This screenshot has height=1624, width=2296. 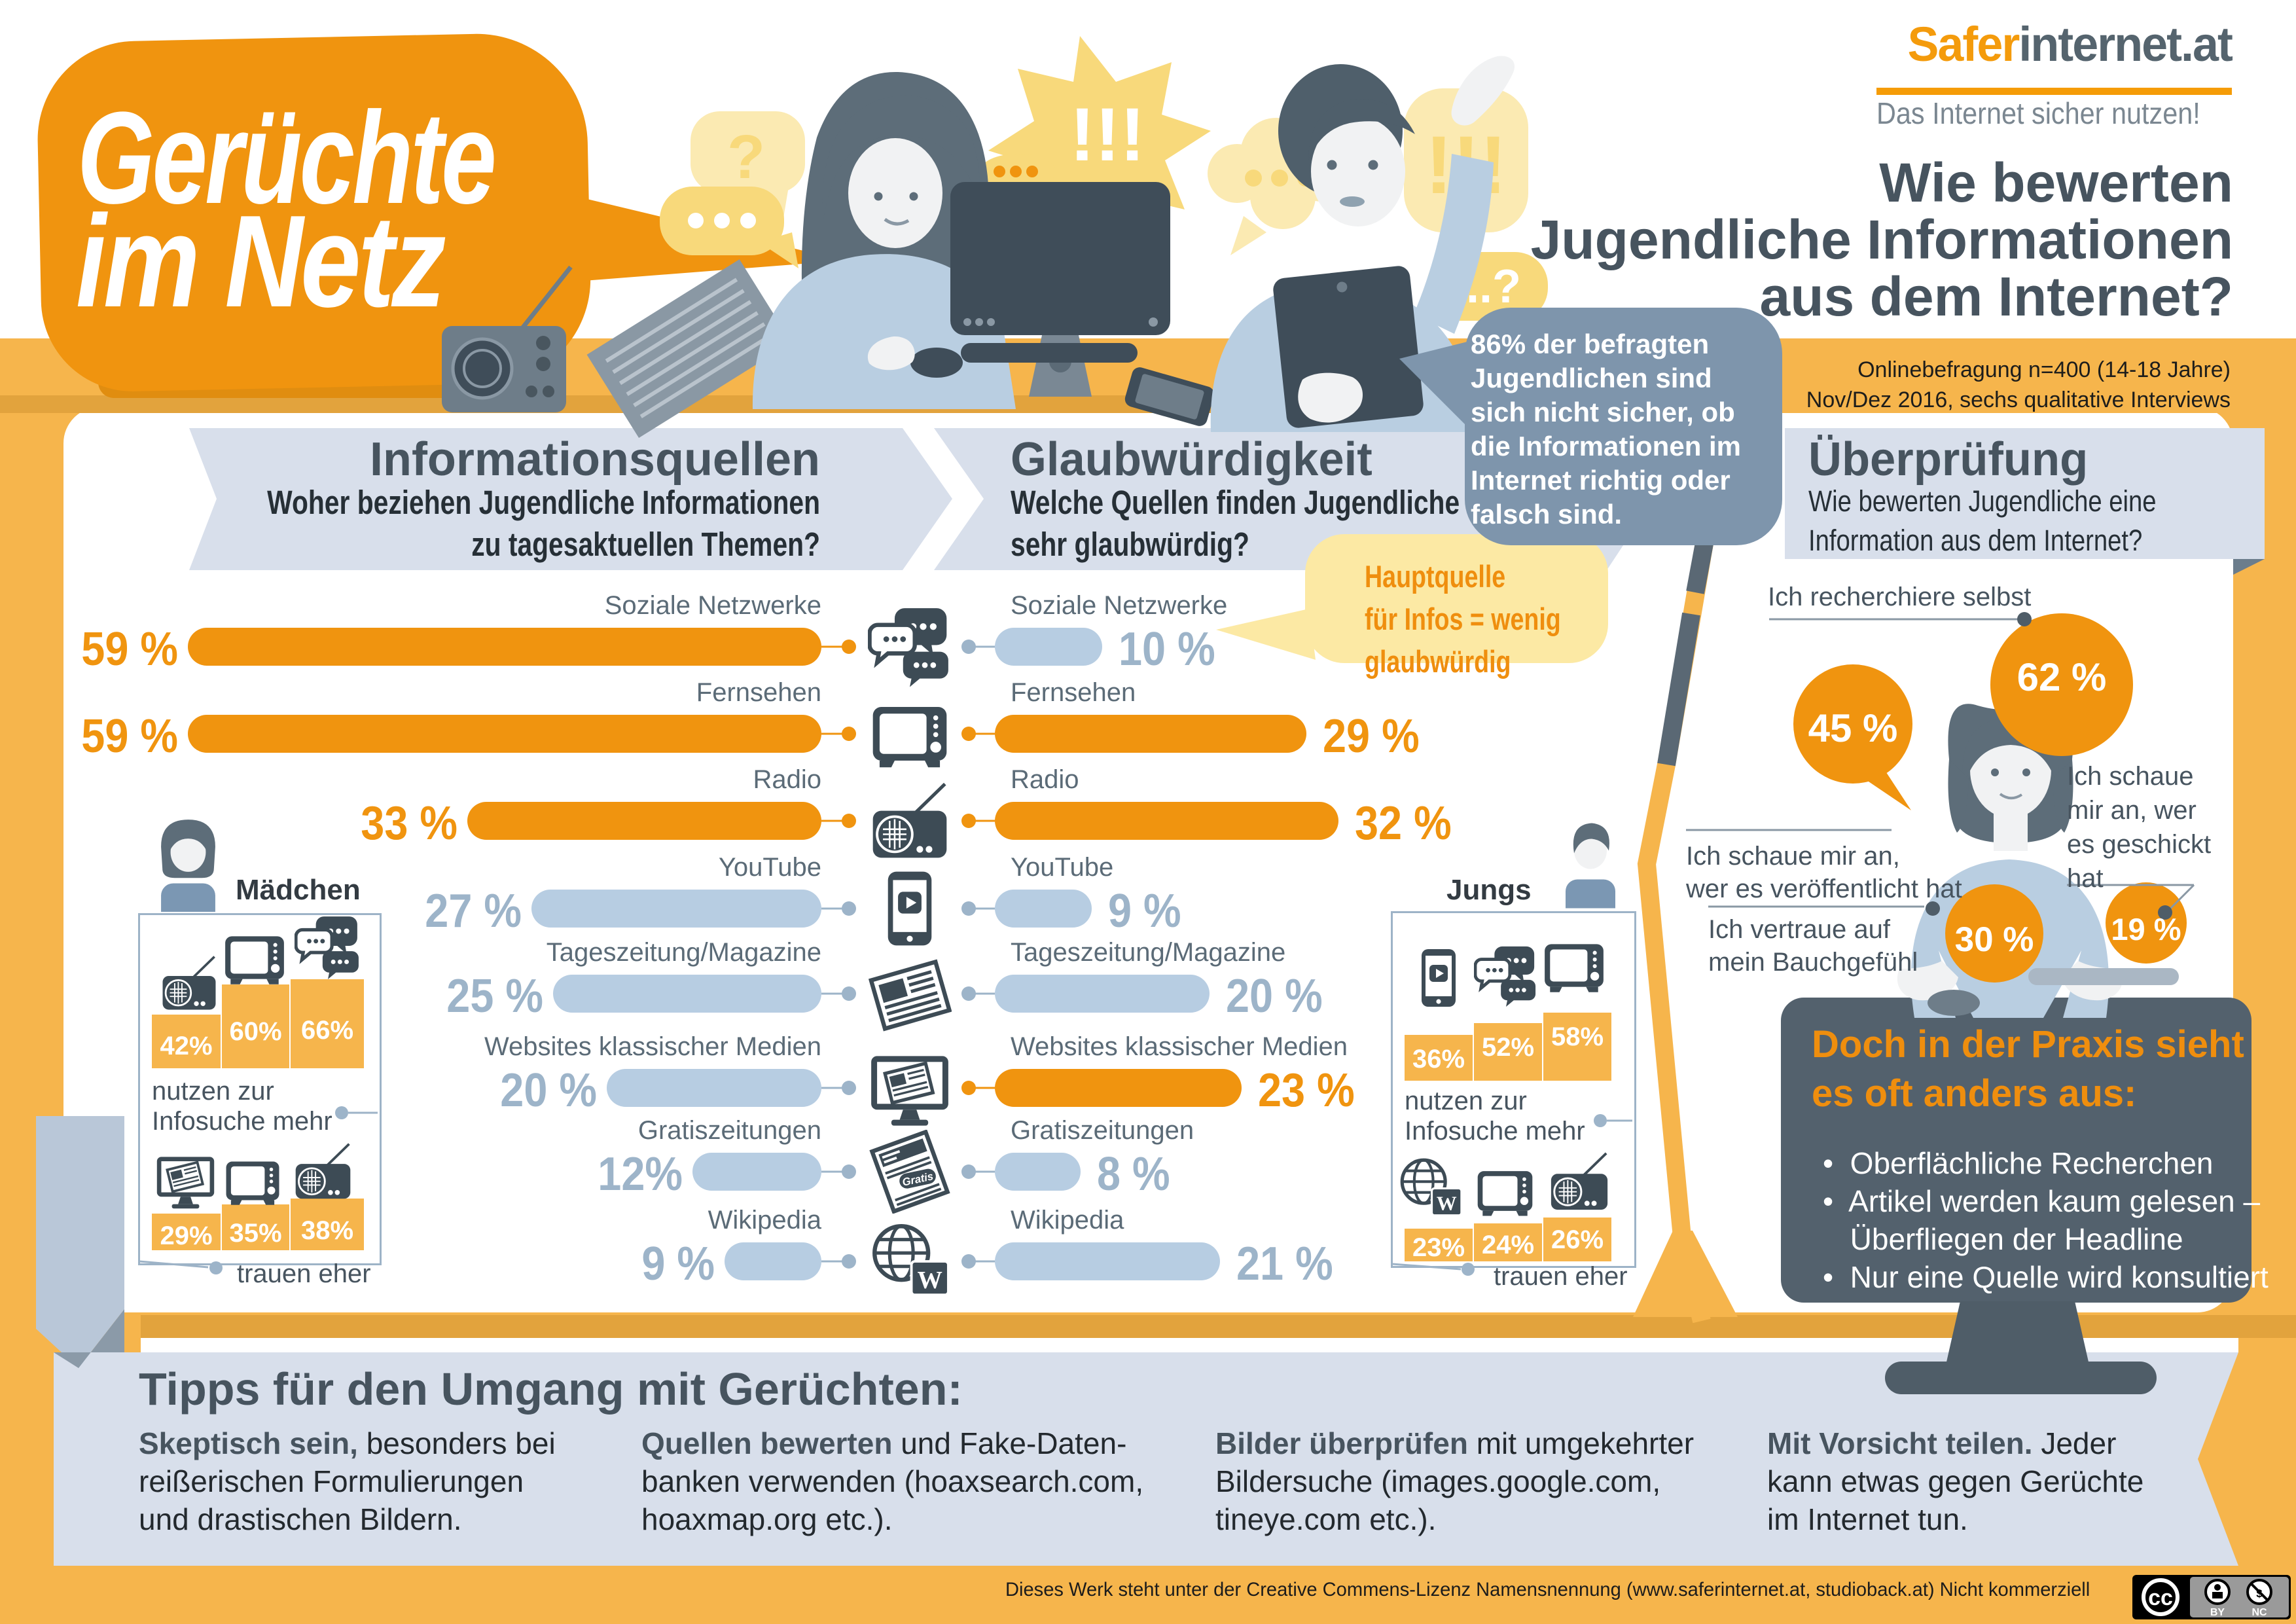 What do you see at coordinates (2259, 1612) in the screenshot?
I see `svg-text: NC` at bounding box center [2259, 1612].